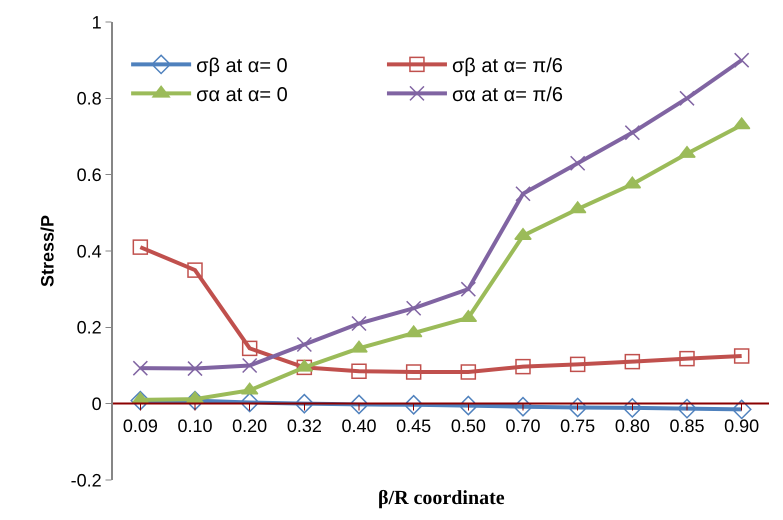 The width and height of the screenshot is (783, 520). Describe the element at coordinates (507, 95) in the screenshot. I see `legend-label: σα at α= π/6` at that location.